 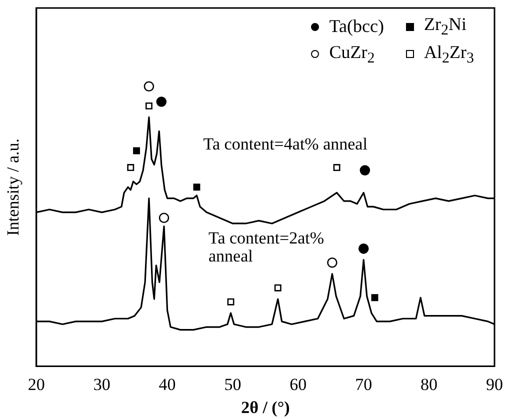 What do you see at coordinates (101, 384) in the screenshot?
I see `x-tick-label: 30` at bounding box center [101, 384].